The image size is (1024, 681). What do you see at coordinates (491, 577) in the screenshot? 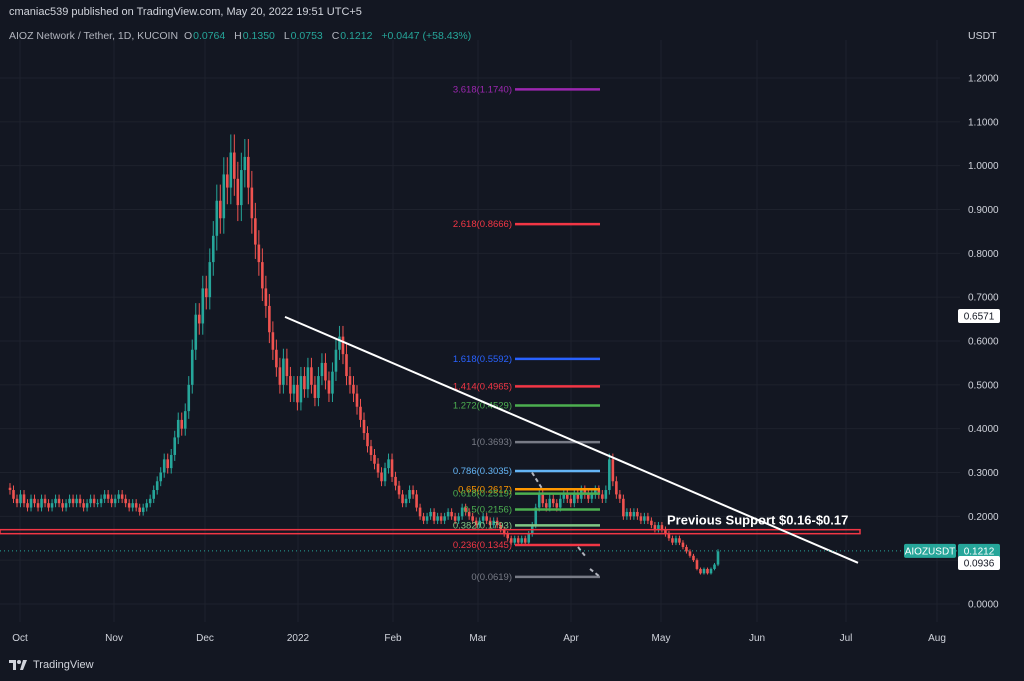
I see `fib-level-label: 0(0.0619)` at bounding box center [491, 577].